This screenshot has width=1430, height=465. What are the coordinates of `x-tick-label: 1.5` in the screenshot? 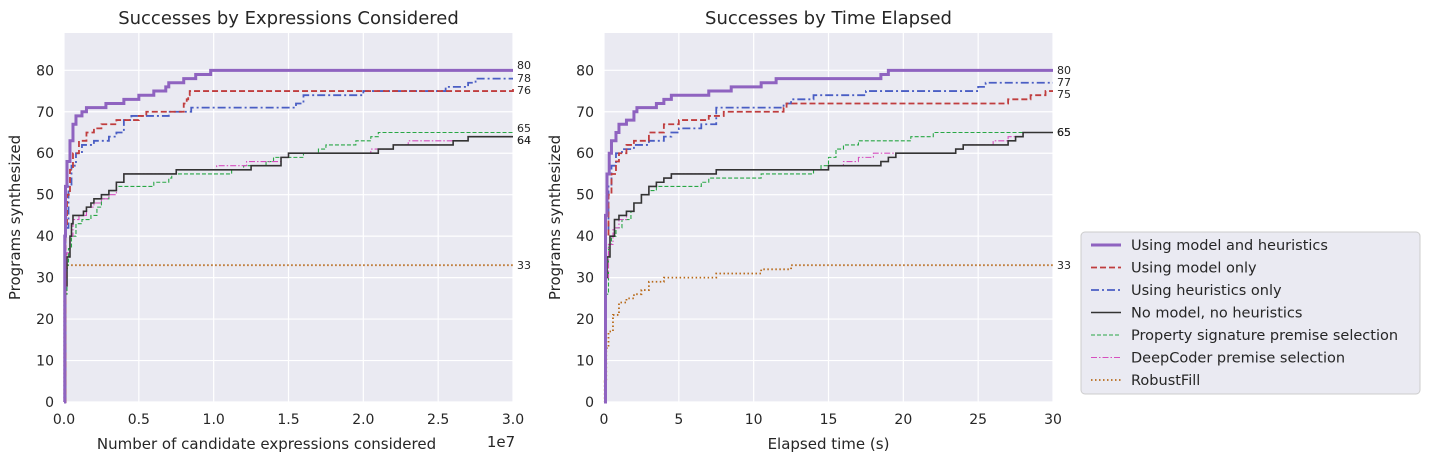 It's located at (288, 420).